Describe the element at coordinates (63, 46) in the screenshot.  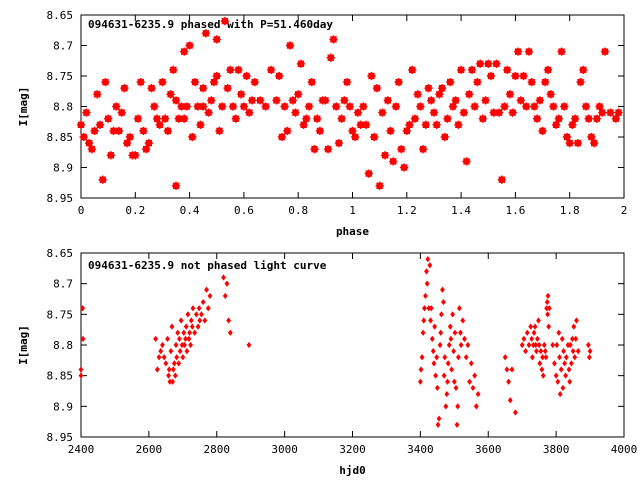
I see `y-tick-label: 8.7` at that location.